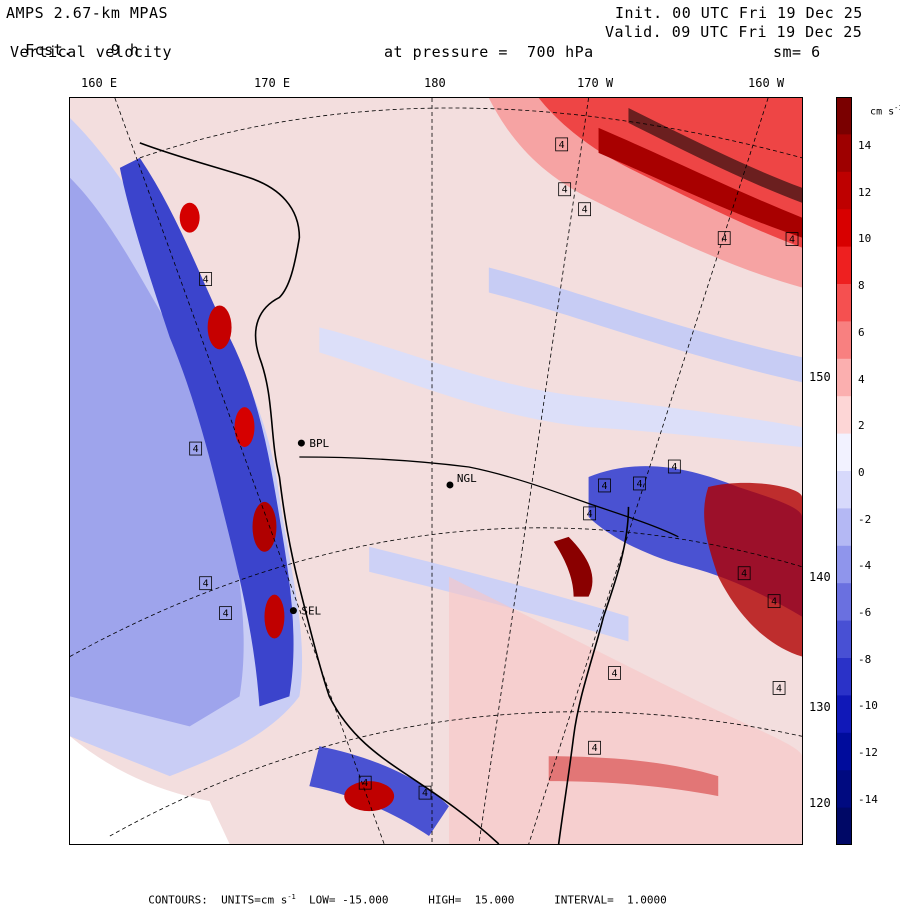  I want to click on west-ridge-band, so click(206, 432).